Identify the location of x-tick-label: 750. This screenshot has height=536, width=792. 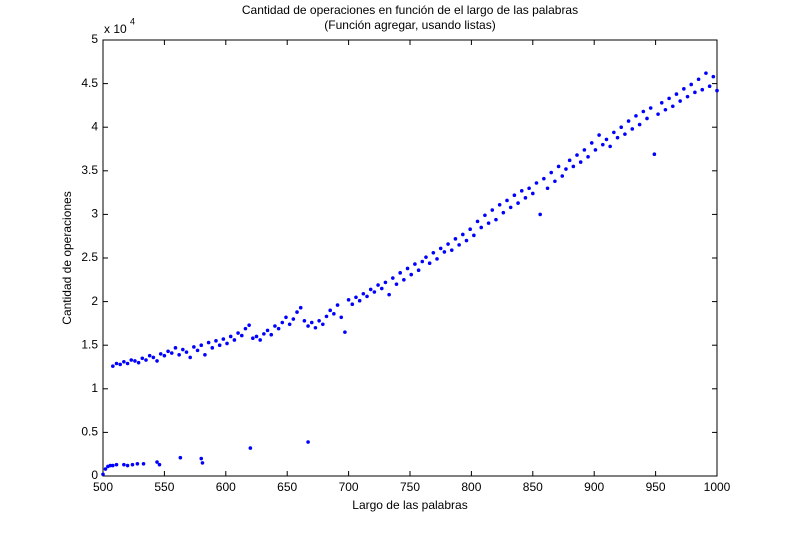
(410, 487).